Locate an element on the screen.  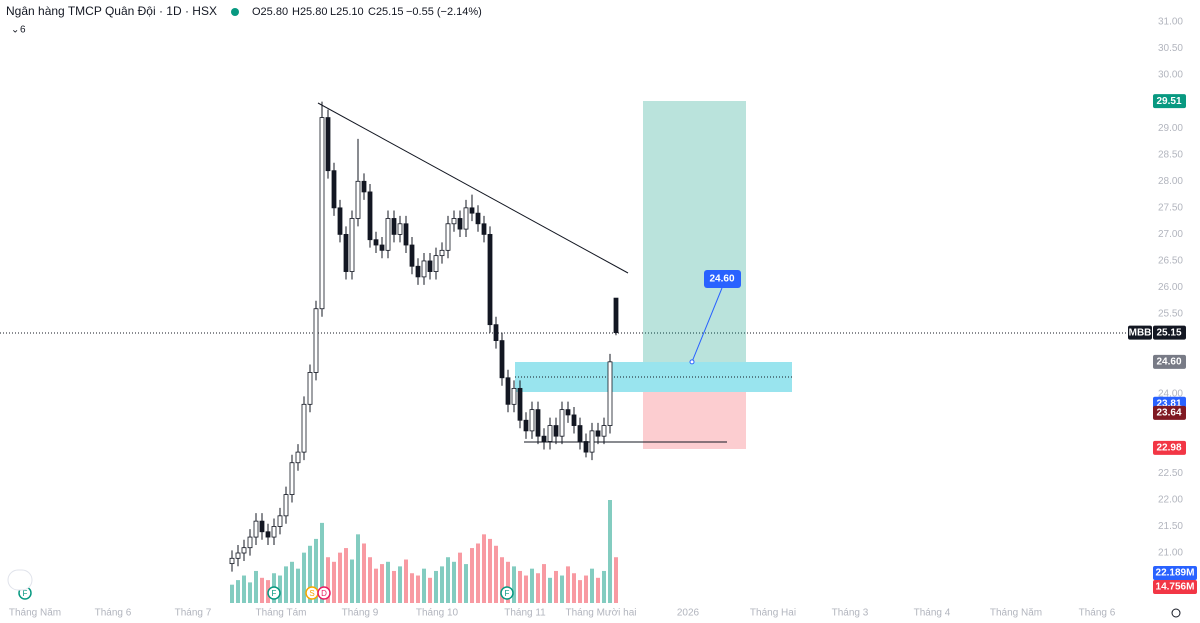
target-label: 24.60 is located at coordinates (721, 279).